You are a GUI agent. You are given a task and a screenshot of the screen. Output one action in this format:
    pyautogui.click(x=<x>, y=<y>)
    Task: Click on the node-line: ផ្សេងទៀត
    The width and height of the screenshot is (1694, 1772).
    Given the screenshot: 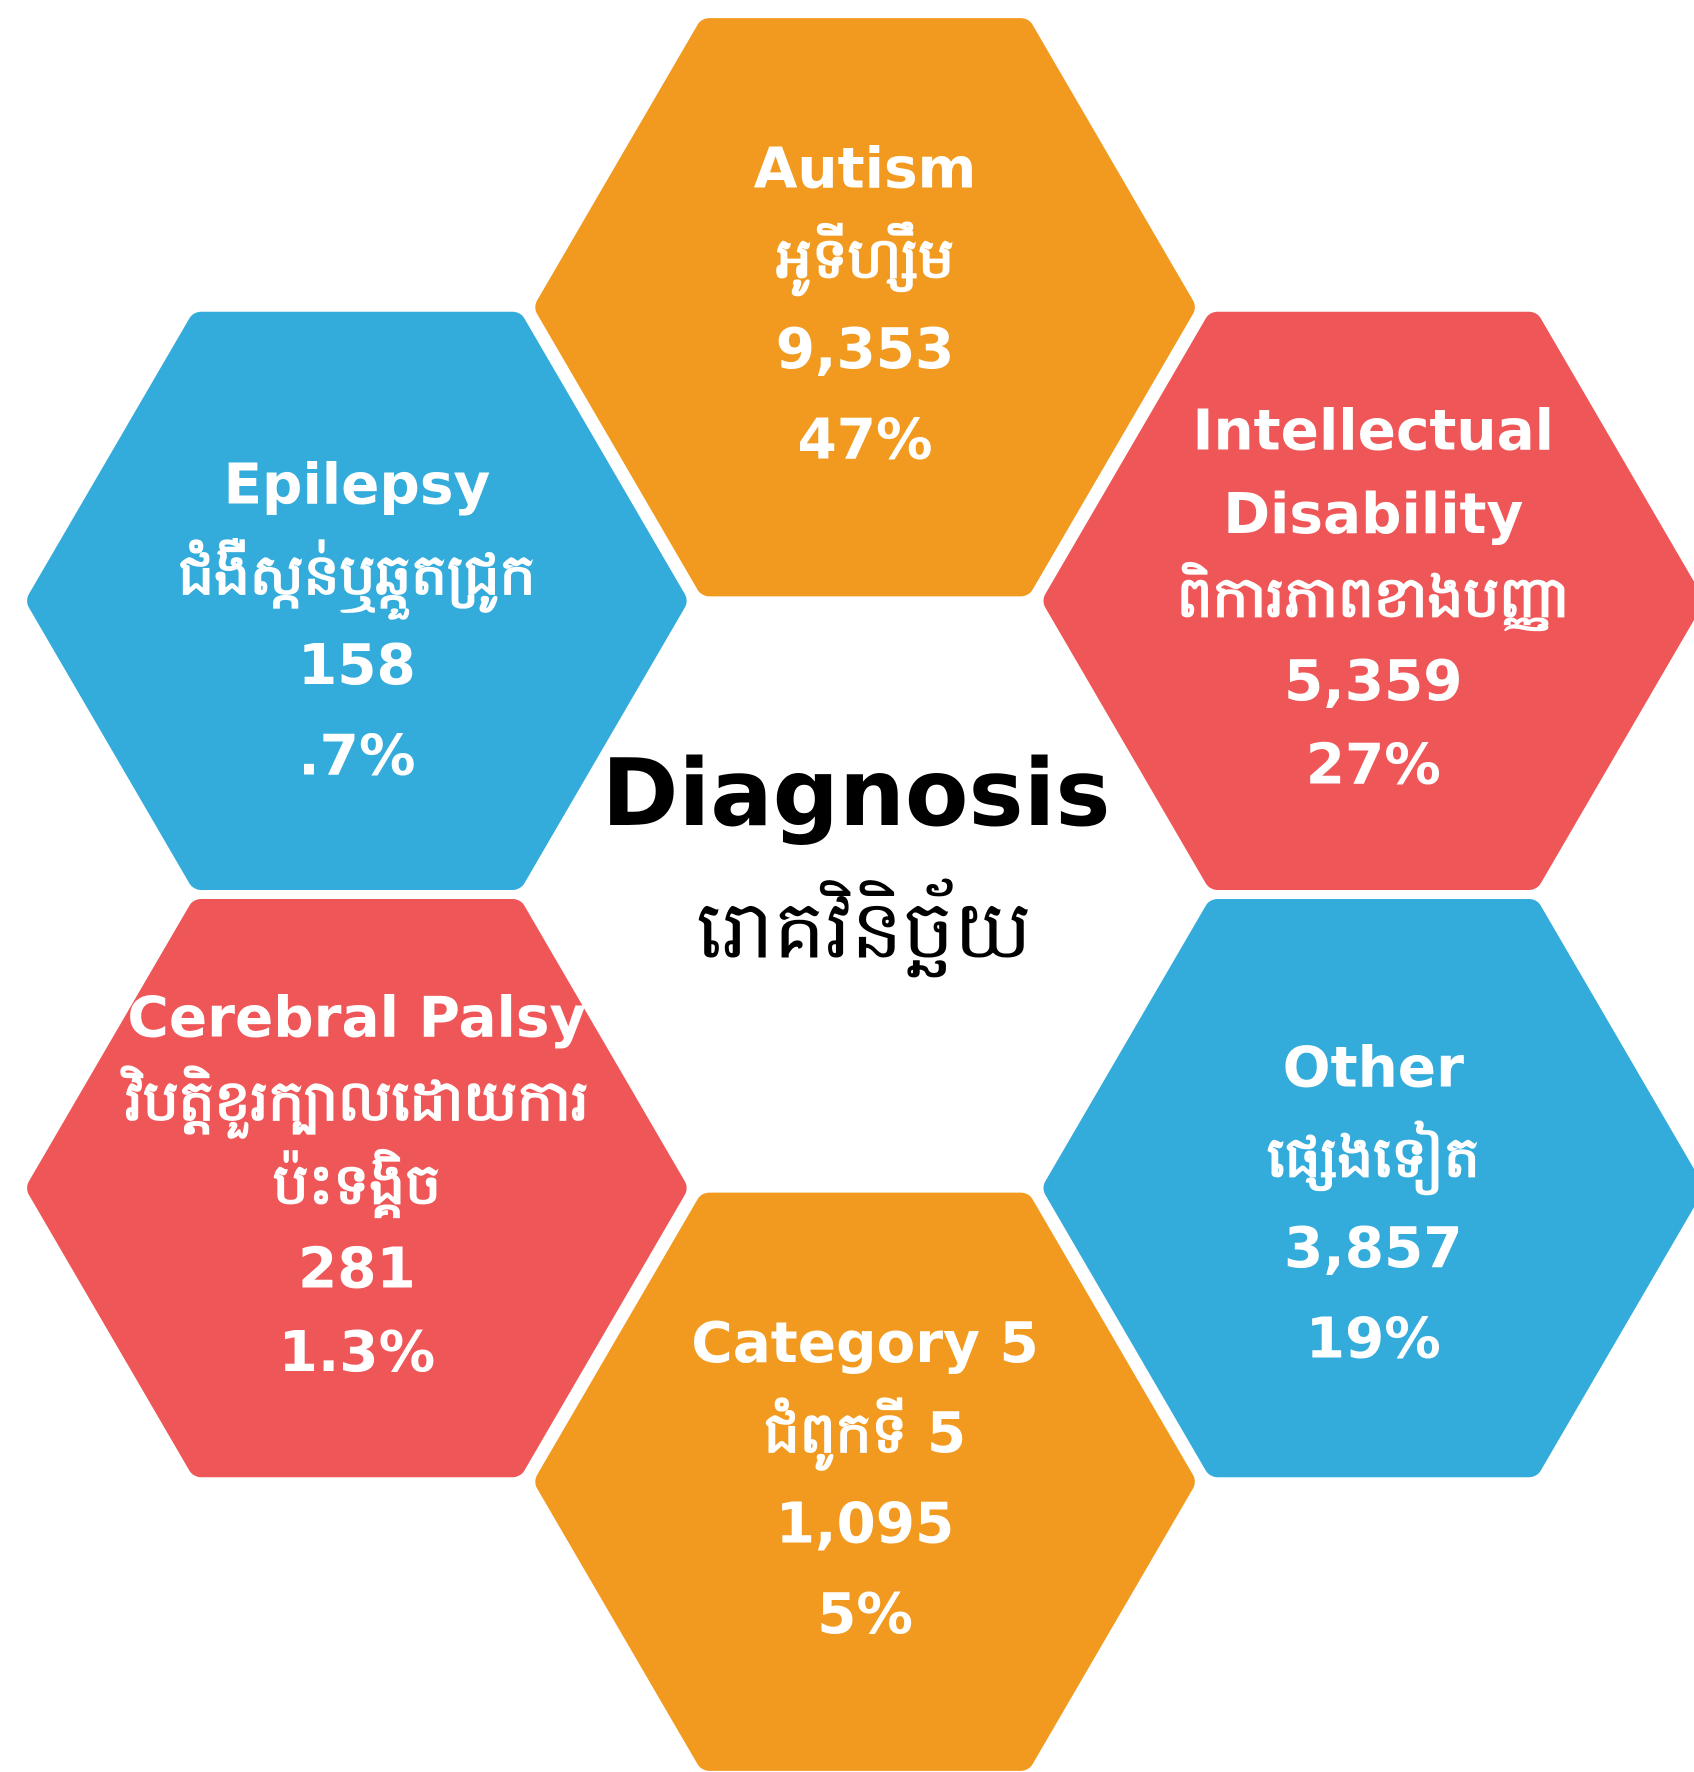 What is the action you would take?
    pyautogui.click(x=1373, y=1158)
    